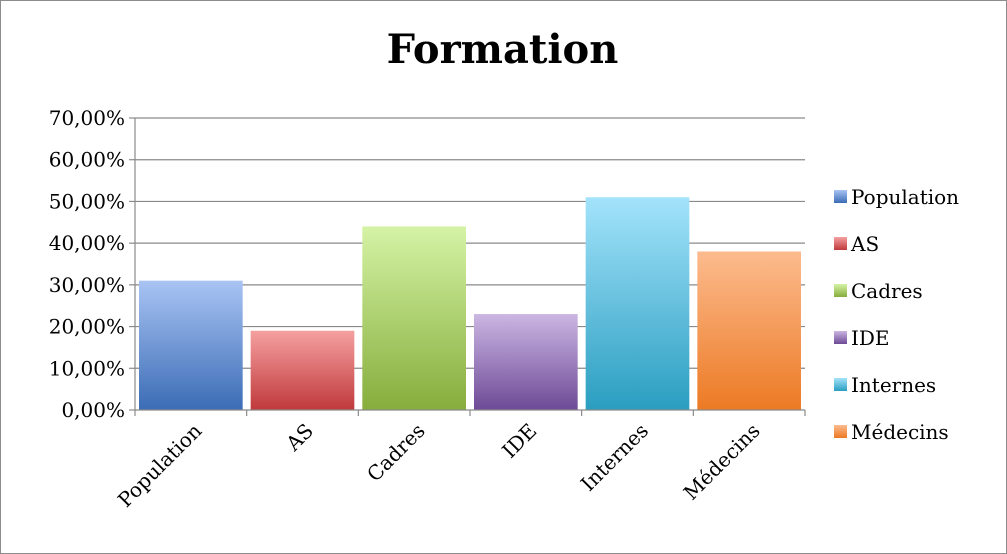 The image size is (1007, 554). What do you see at coordinates (87, 285) in the screenshot?
I see `y-tick-label: 30,00%` at bounding box center [87, 285].